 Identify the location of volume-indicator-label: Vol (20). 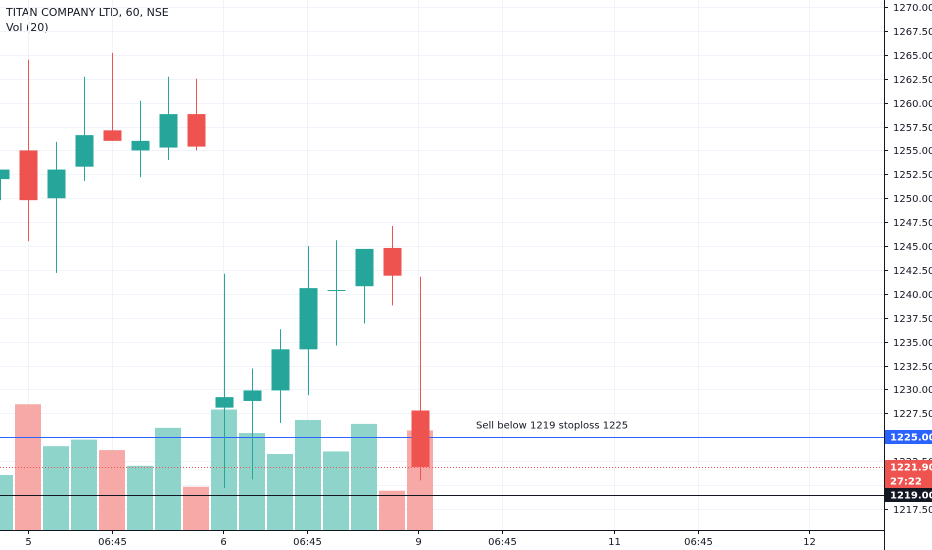
(27, 27).